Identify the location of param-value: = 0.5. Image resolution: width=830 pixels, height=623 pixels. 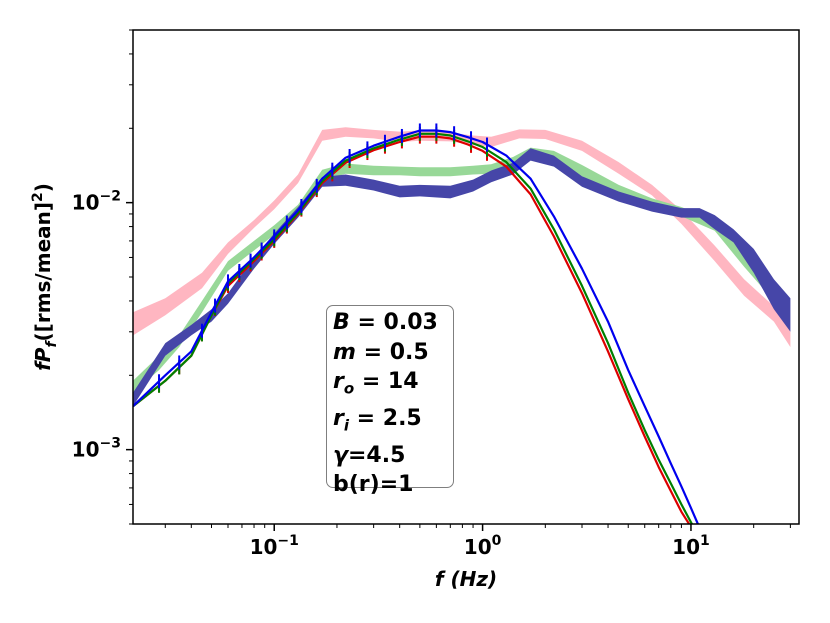
(392, 352).